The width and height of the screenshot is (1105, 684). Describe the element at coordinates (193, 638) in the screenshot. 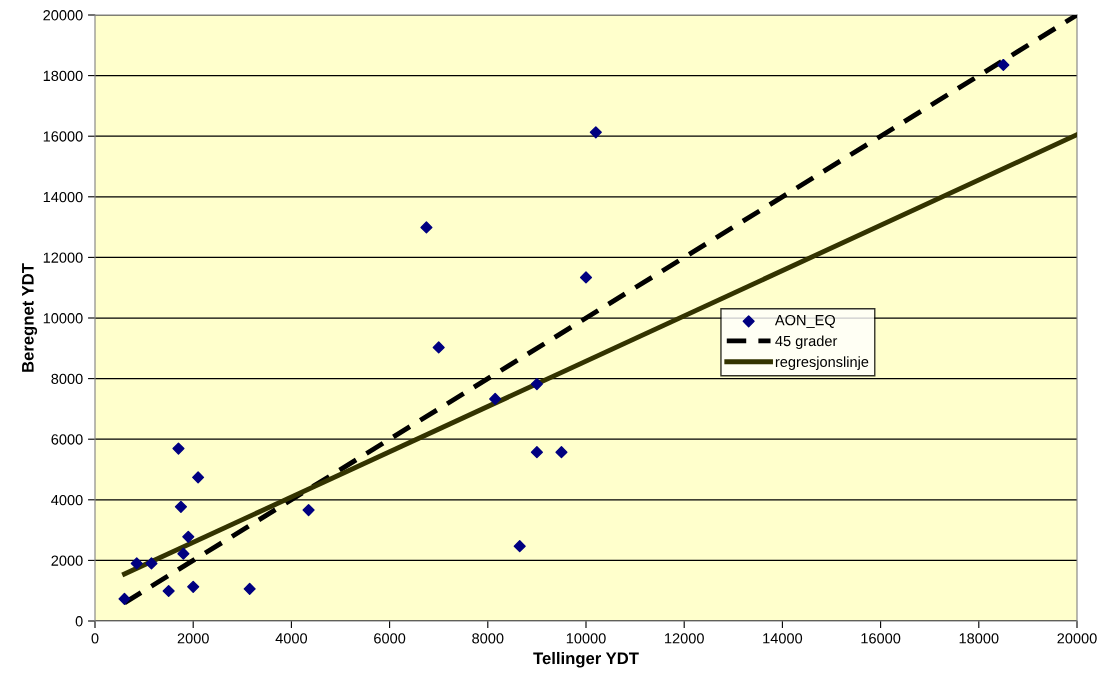

I see `x-tick-label: 2000` at that location.